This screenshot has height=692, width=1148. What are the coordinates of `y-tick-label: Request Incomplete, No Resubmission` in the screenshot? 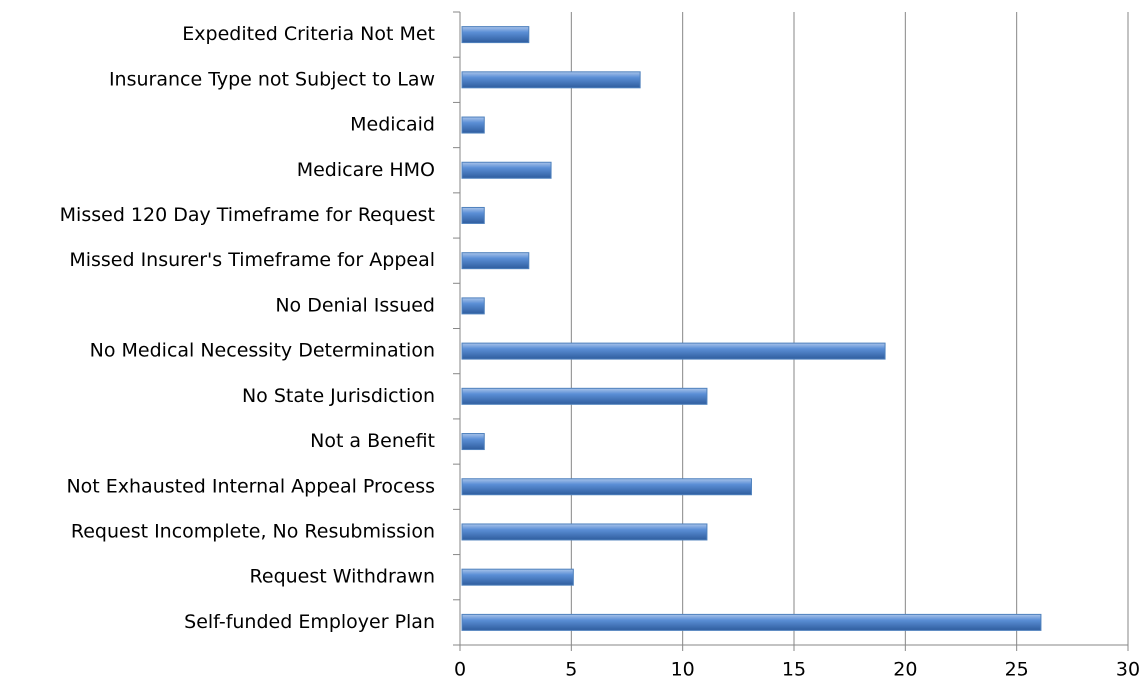 It's located at (253, 531).